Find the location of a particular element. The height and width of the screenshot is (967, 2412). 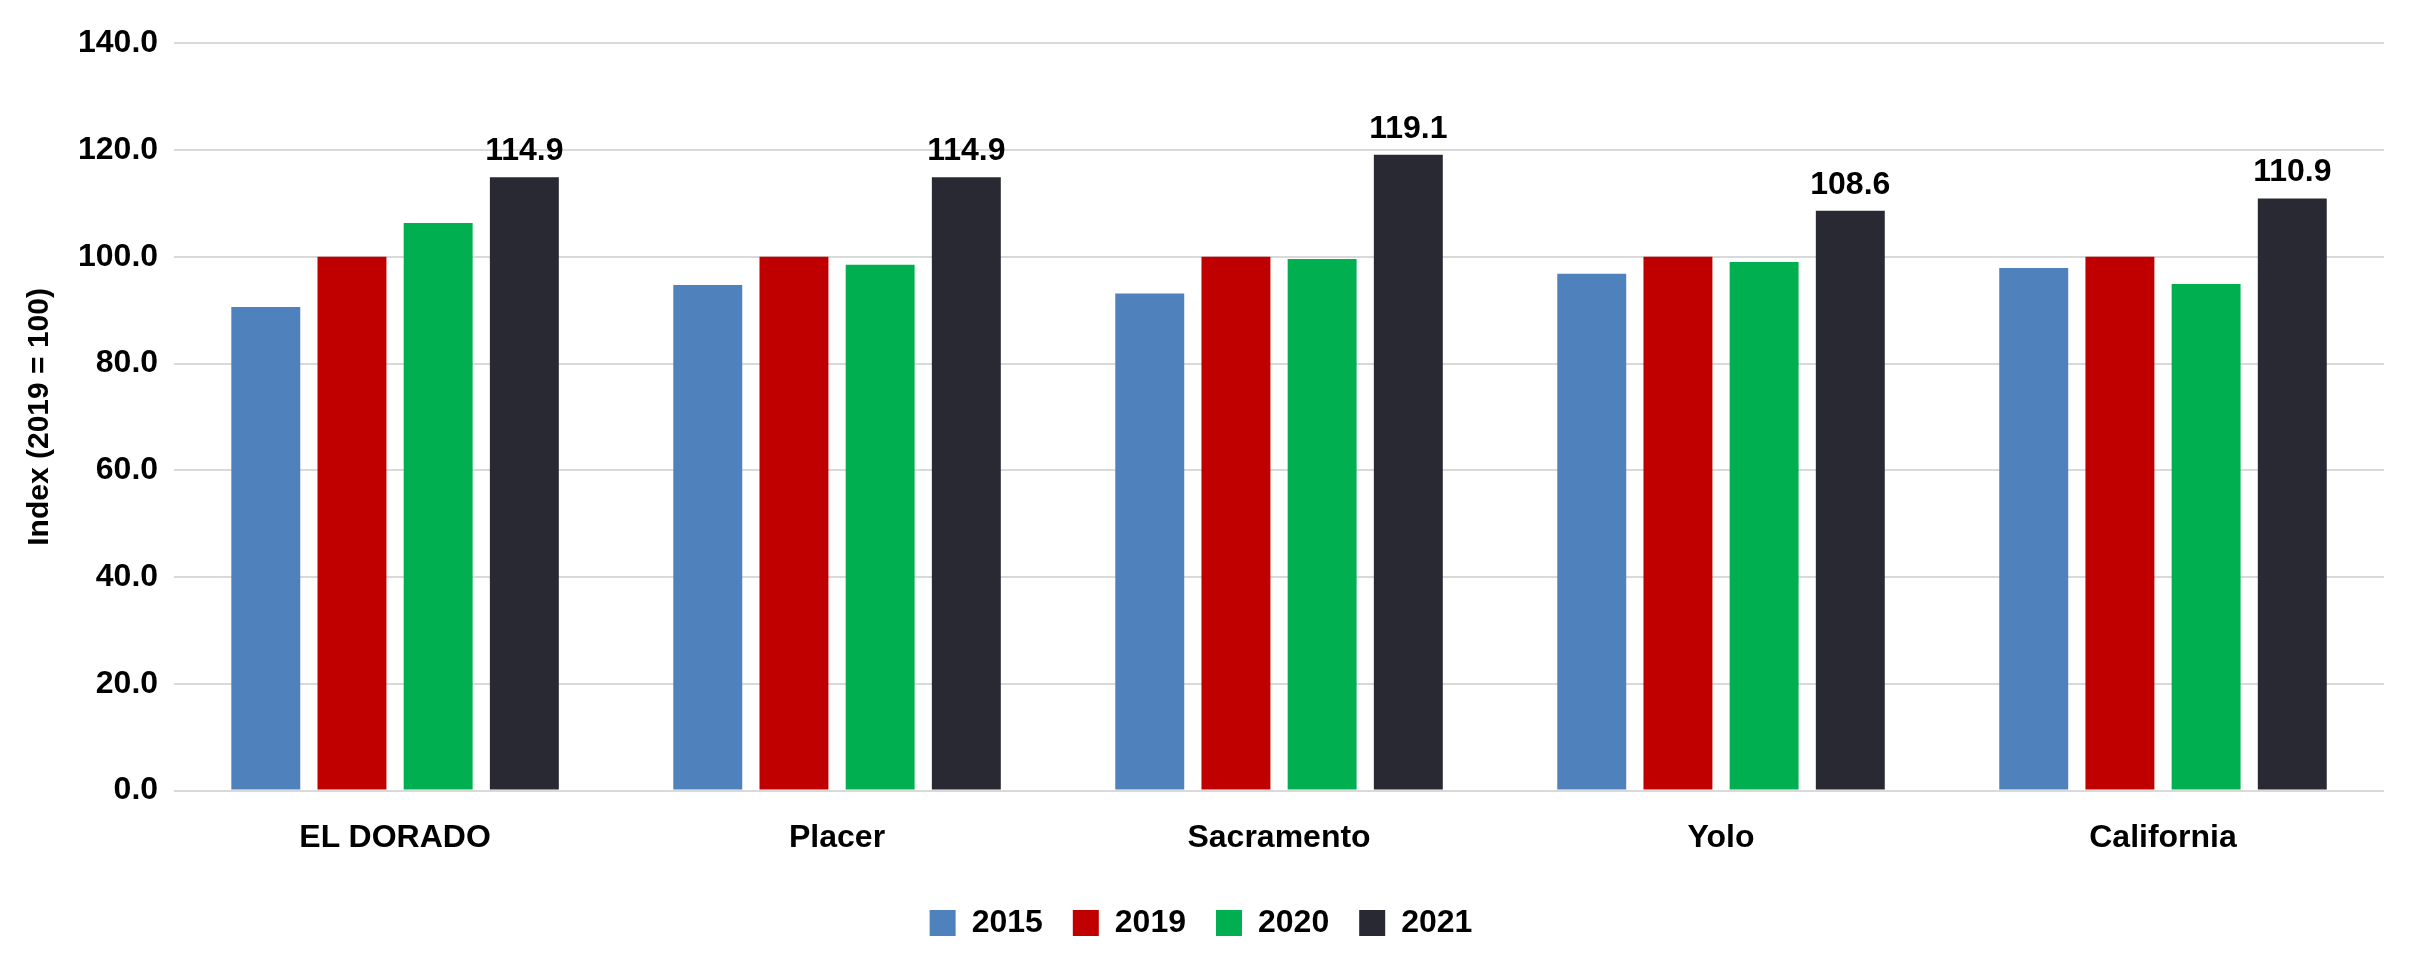

legend-label: 2015 is located at coordinates (1007, 920).